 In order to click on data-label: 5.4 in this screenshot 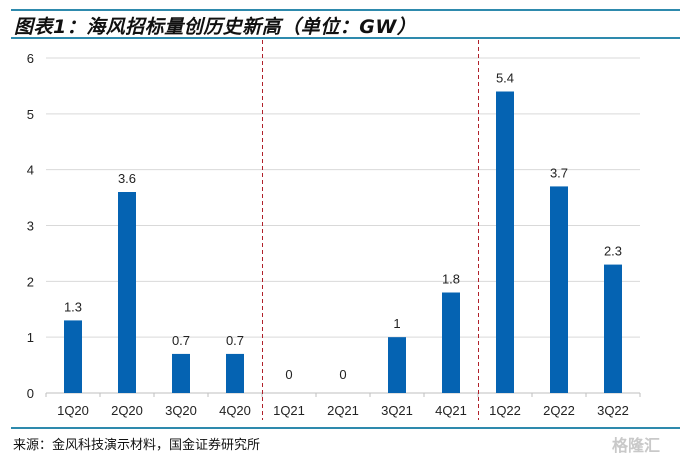, I will do `click(505, 78)`.